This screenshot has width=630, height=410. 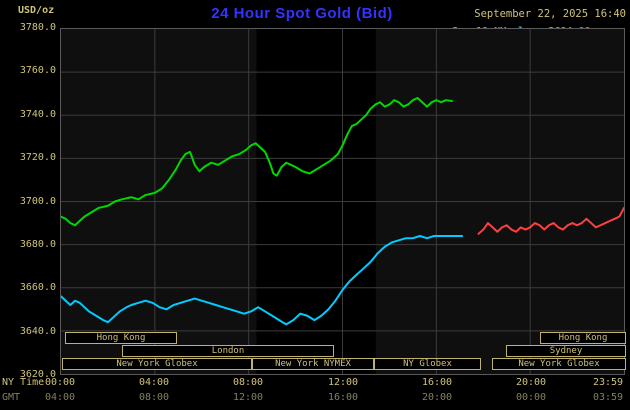 I want to click on y-tick-label: 3740.0, so click(x=37, y=114).